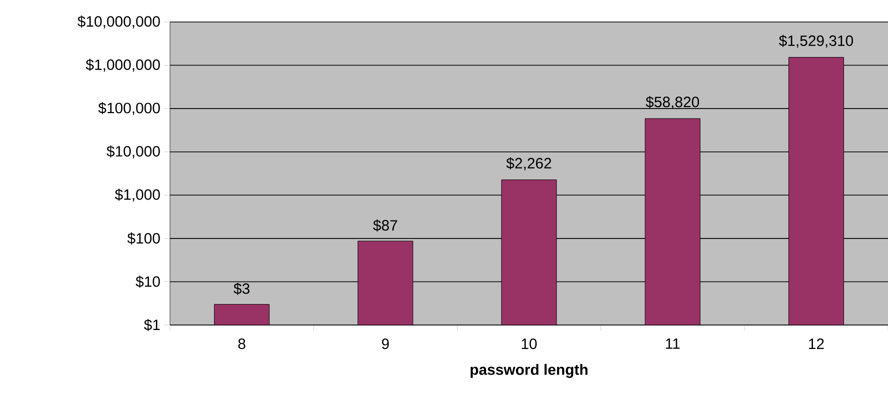 The image size is (888, 420). Describe the element at coordinates (242, 288) in the screenshot. I see `data-label: $3` at that location.